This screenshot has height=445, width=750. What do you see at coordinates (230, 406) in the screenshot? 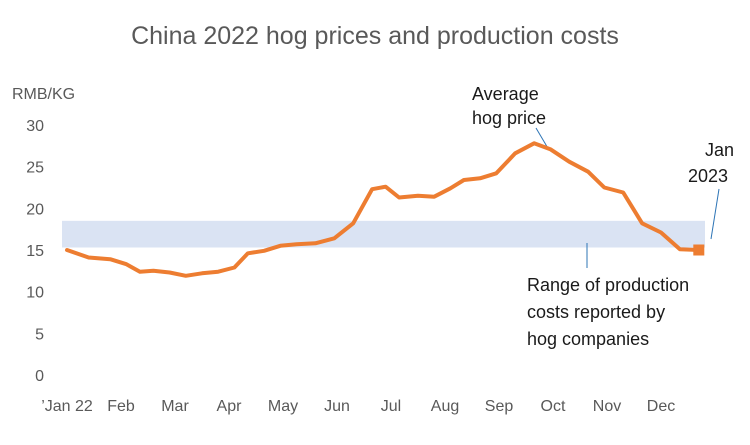
I see `x-tick-label: Apr` at bounding box center [230, 406].